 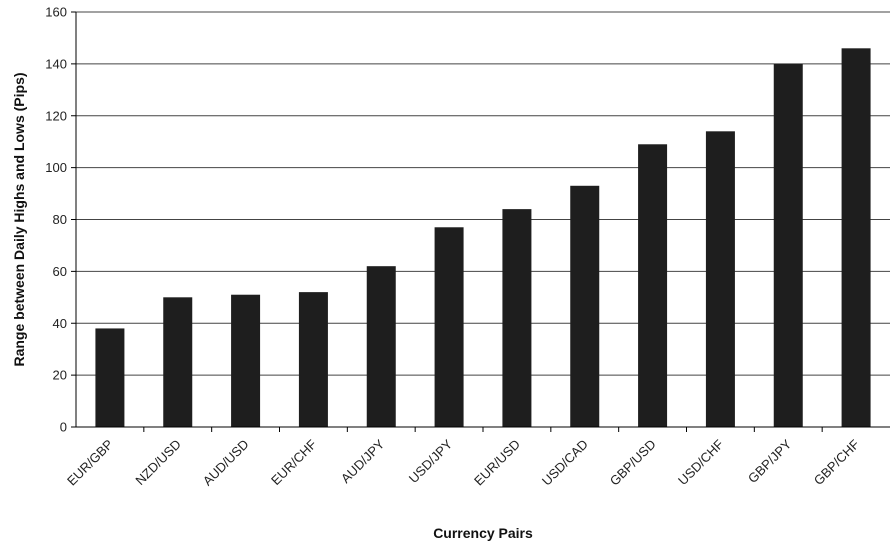 What do you see at coordinates (63, 427) in the screenshot?
I see `y-tick-label: 0` at bounding box center [63, 427].